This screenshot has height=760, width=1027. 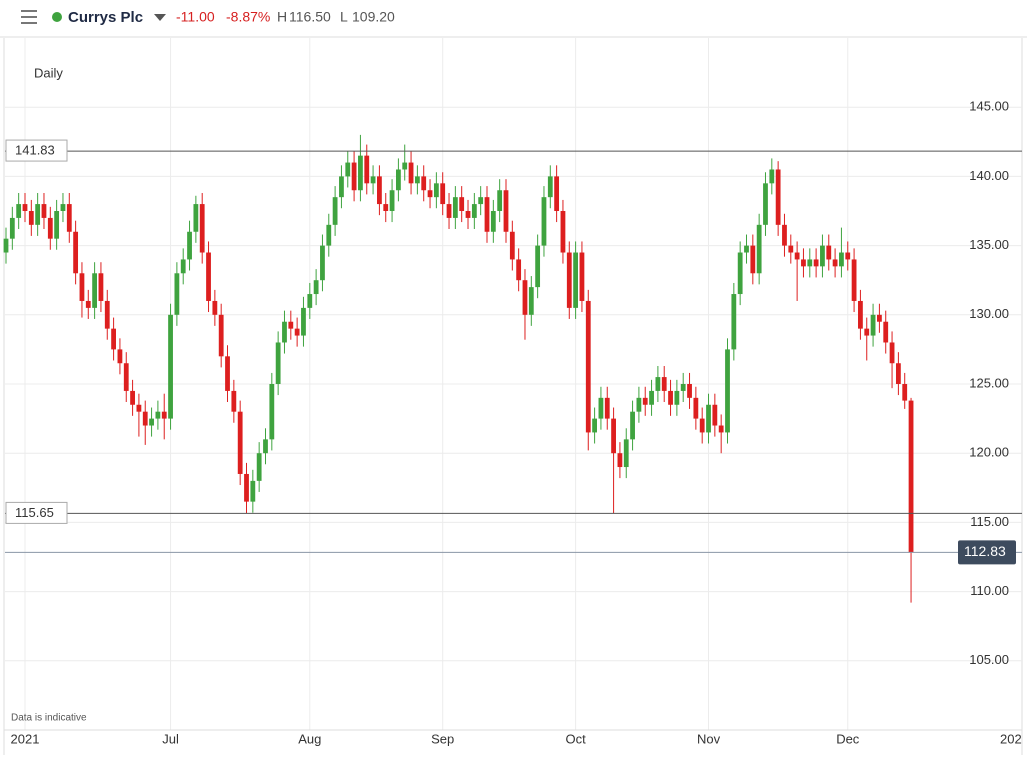 What do you see at coordinates (442, 738) in the screenshot?
I see `x-tick-label: Sep` at bounding box center [442, 738].